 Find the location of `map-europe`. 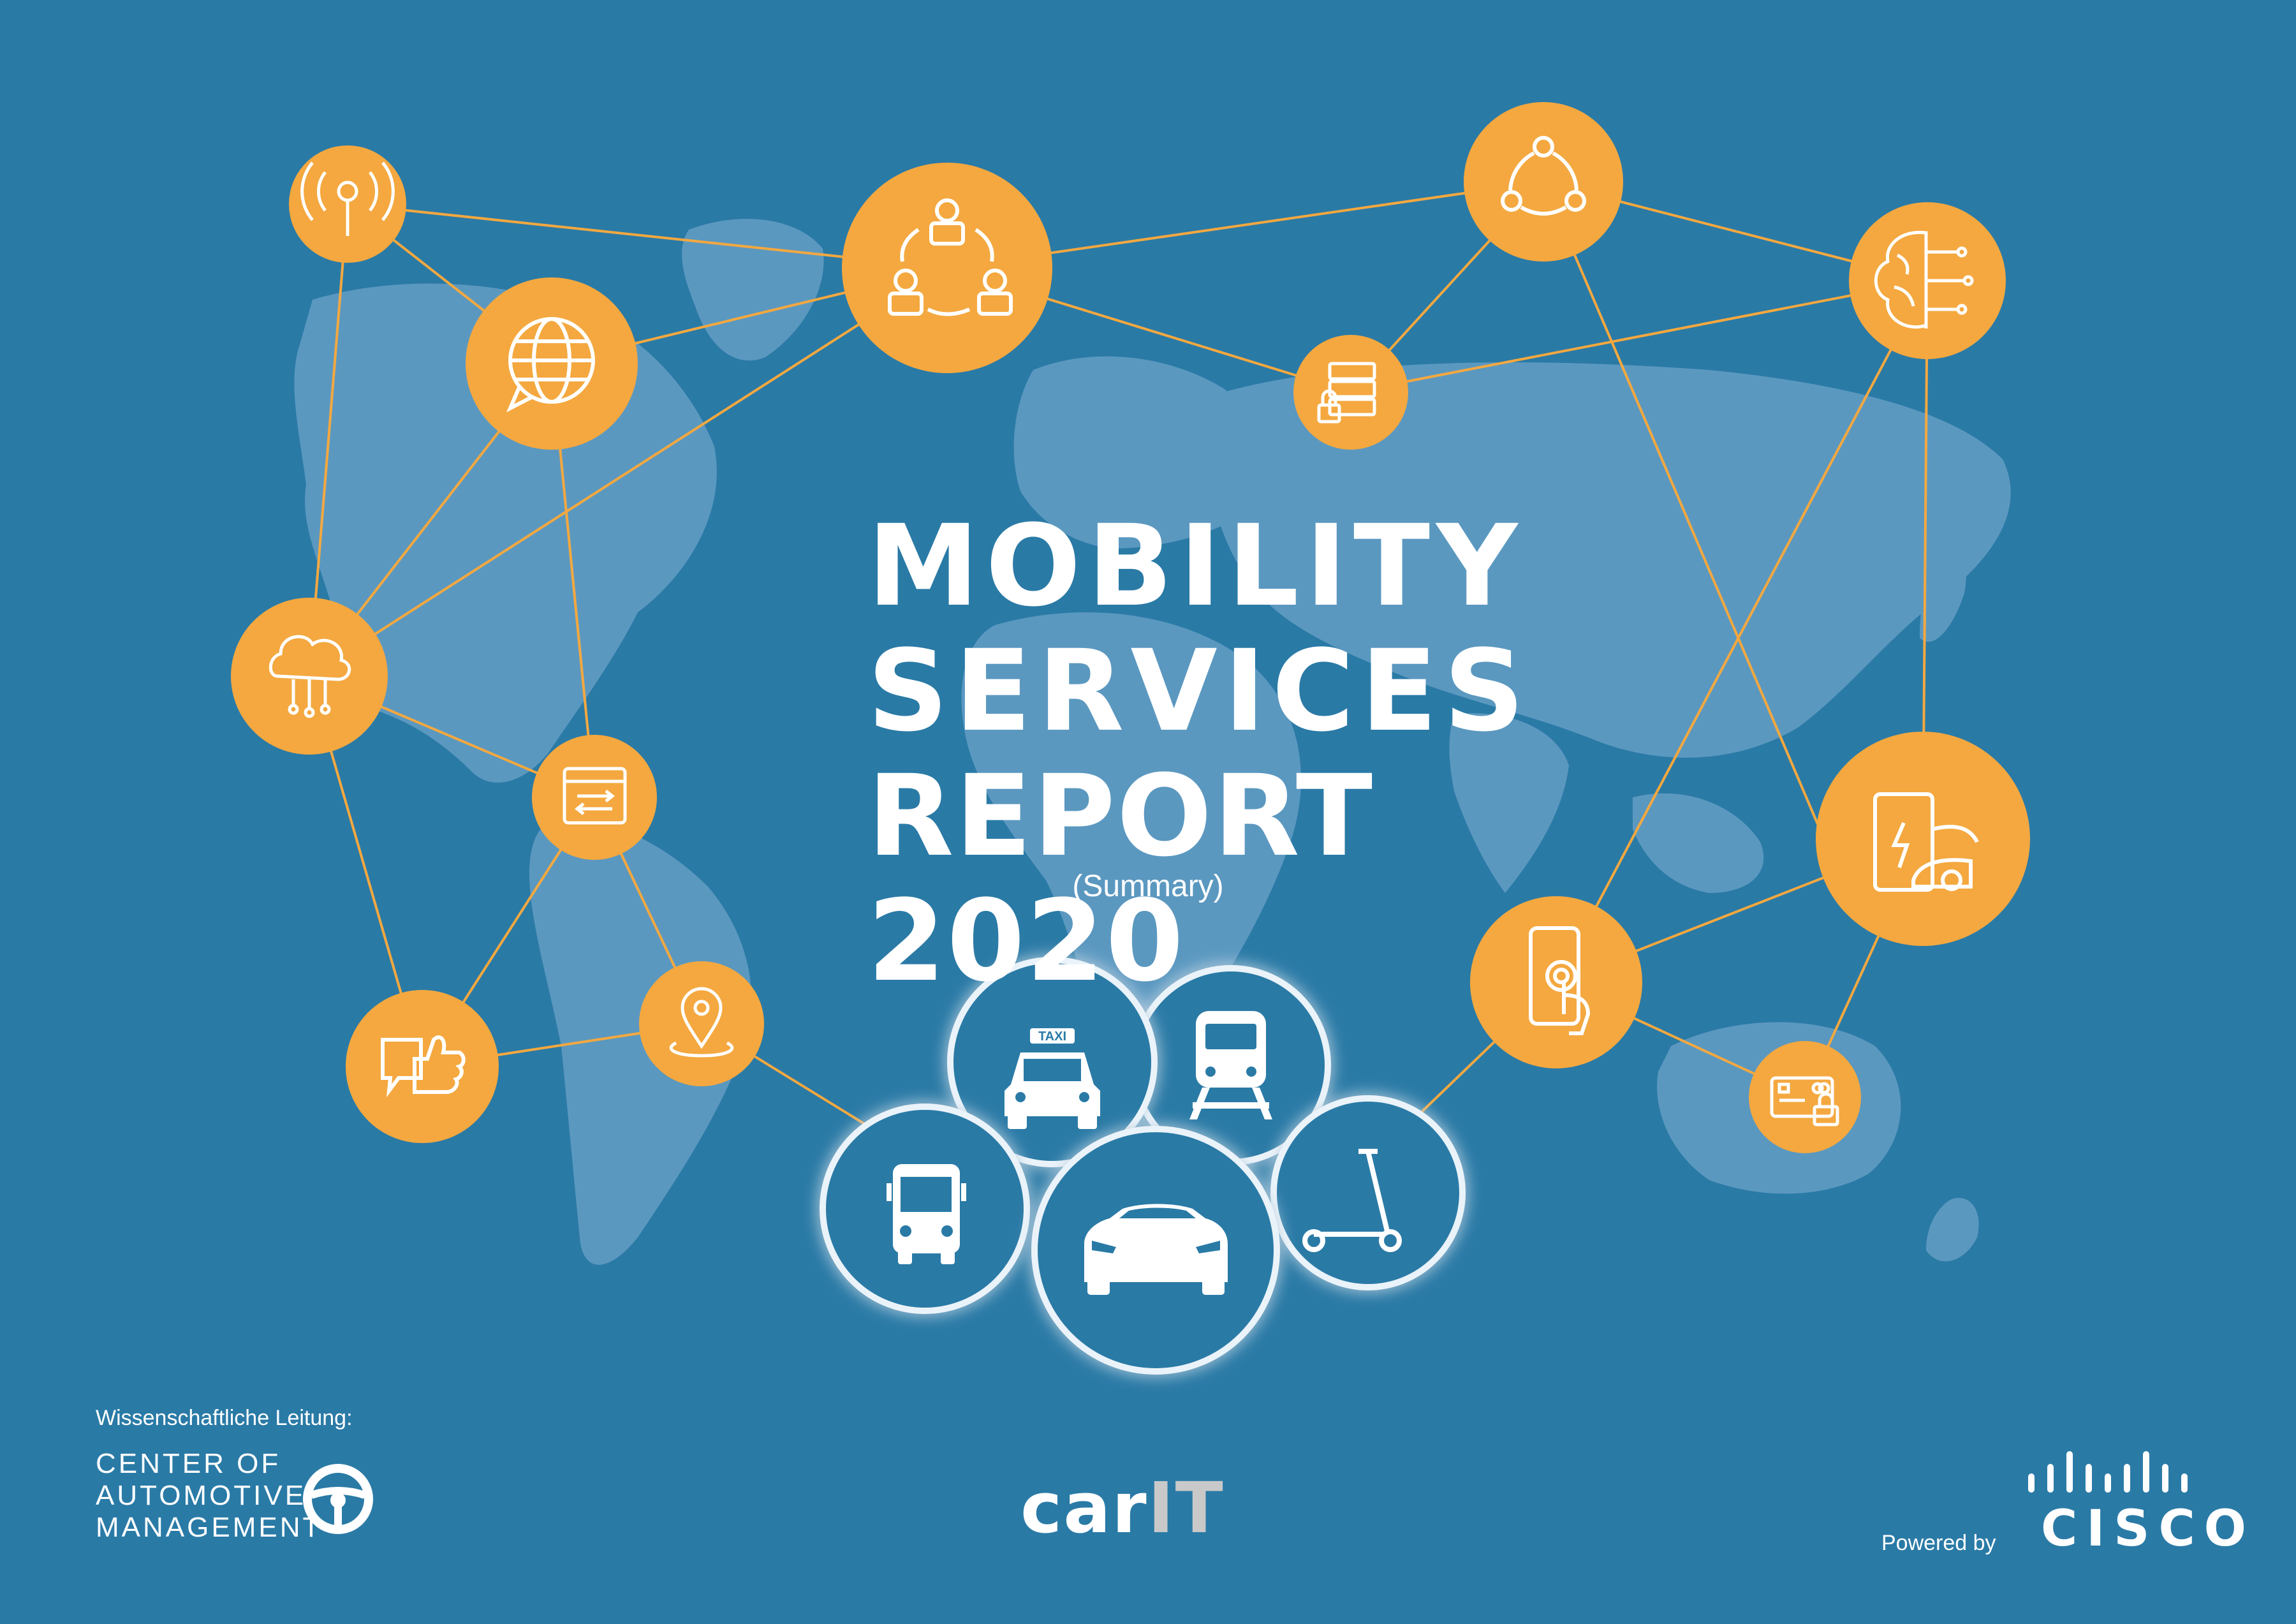

map-europe is located at coordinates (1138, 452).